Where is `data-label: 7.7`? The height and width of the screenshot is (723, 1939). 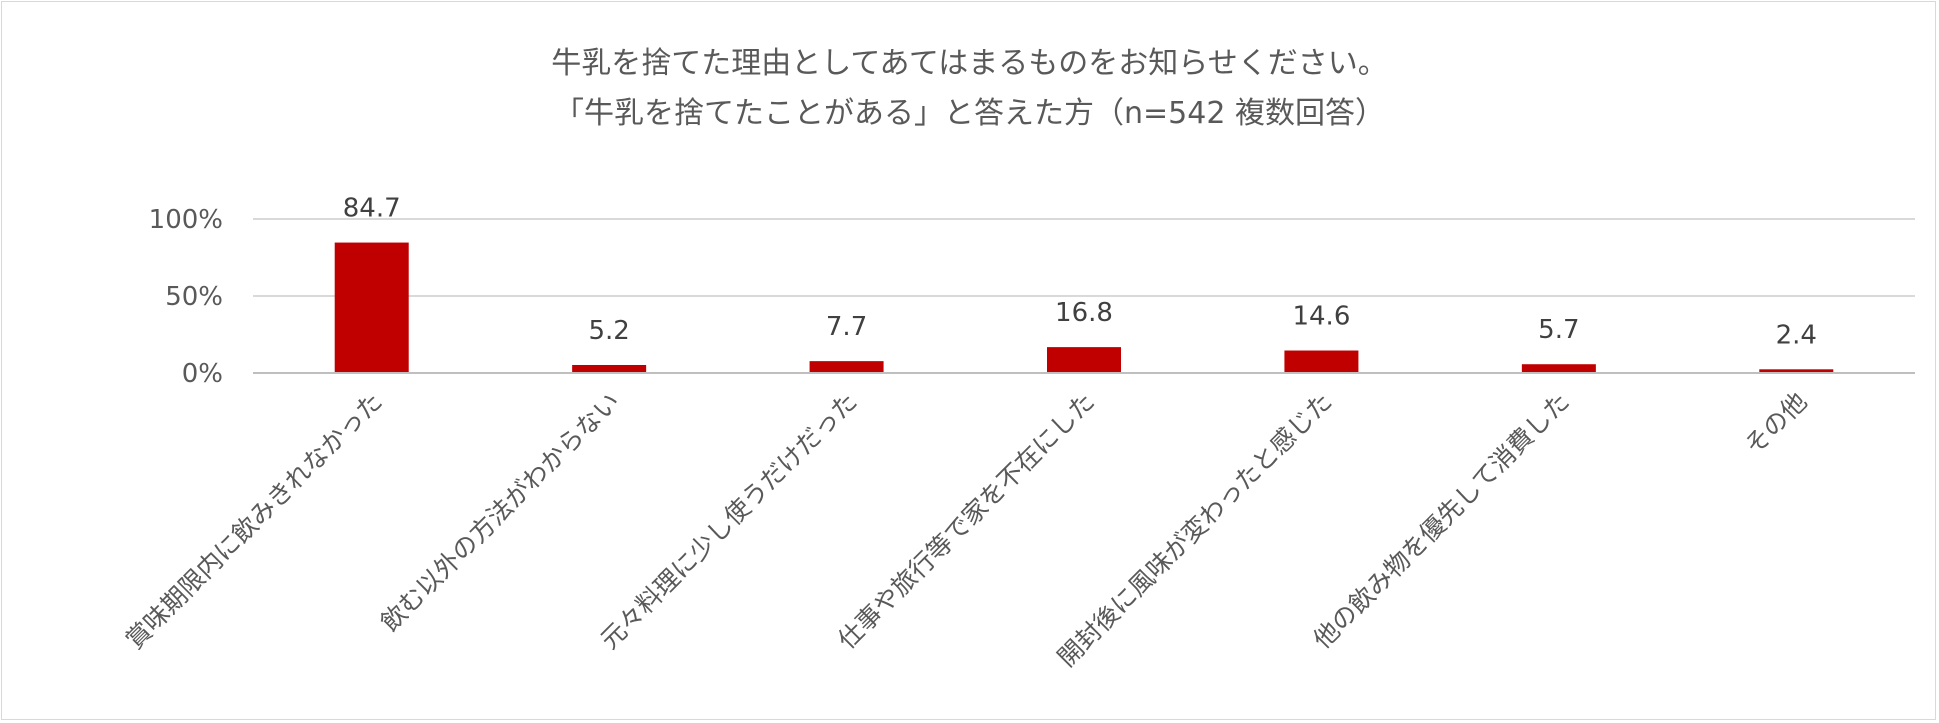
data-label: 7.7 is located at coordinates (846, 327).